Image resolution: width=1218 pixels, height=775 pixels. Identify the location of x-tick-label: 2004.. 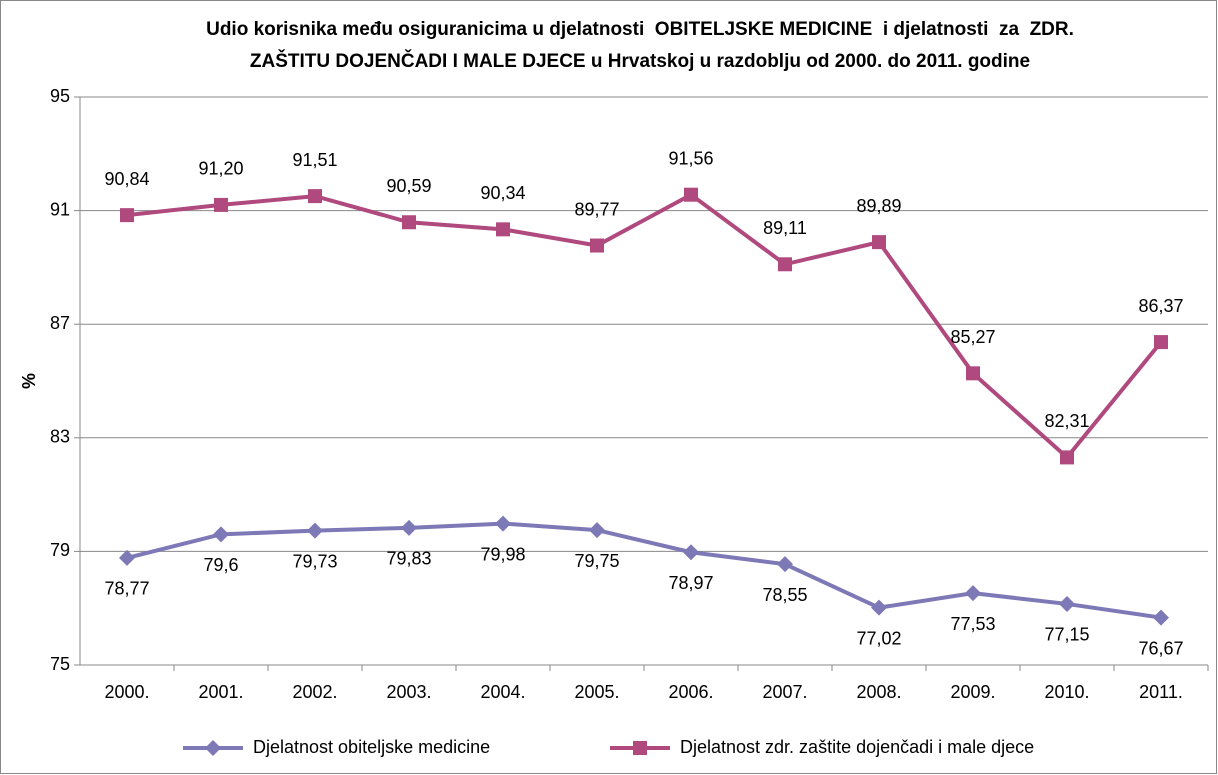
(502, 692).